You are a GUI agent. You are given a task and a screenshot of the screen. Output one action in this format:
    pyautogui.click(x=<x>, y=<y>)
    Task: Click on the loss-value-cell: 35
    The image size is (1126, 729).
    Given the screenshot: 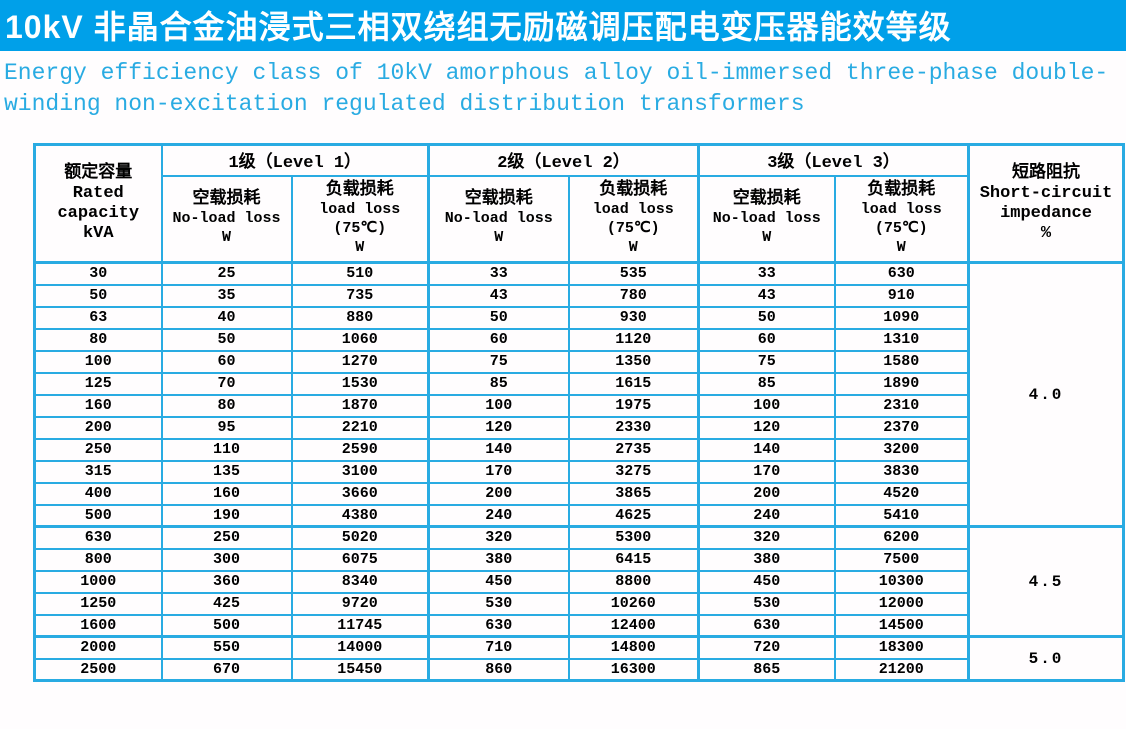 What is the action you would take?
    pyautogui.click(x=226, y=295)
    